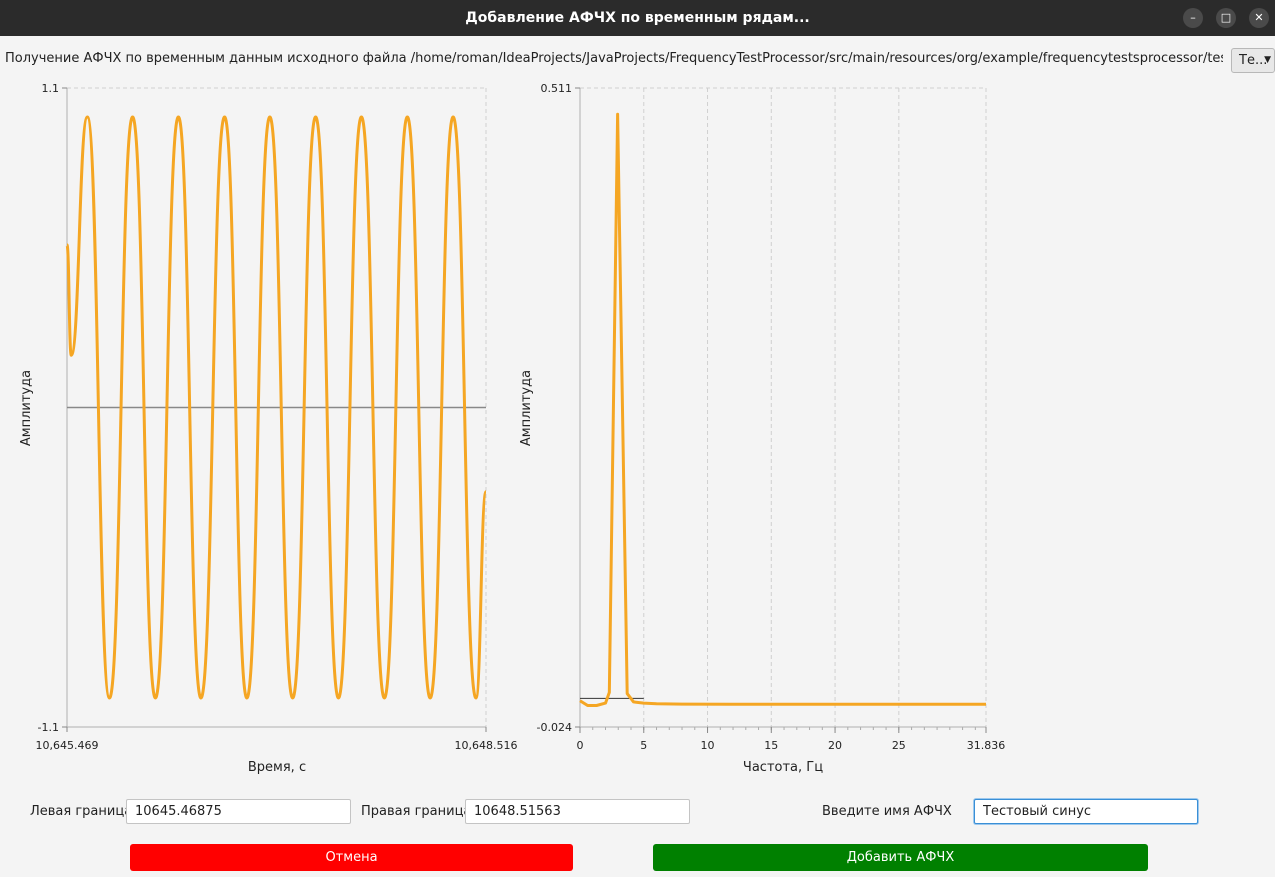  What do you see at coordinates (1226, 18) in the screenshot?
I see `maximize-icon: □` at bounding box center [1226, 18].